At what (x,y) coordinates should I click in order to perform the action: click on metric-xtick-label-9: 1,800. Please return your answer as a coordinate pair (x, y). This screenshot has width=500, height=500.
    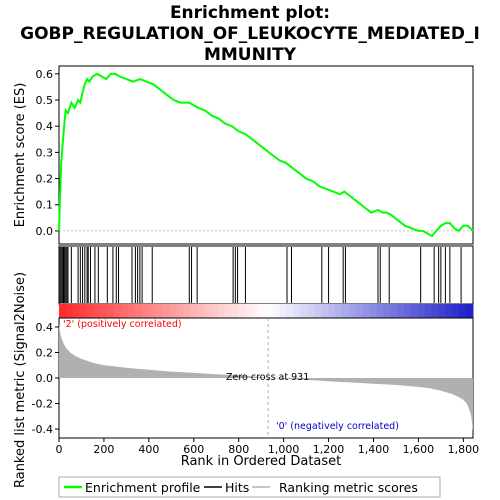
    Looking at the image, I should click on (464, 449).